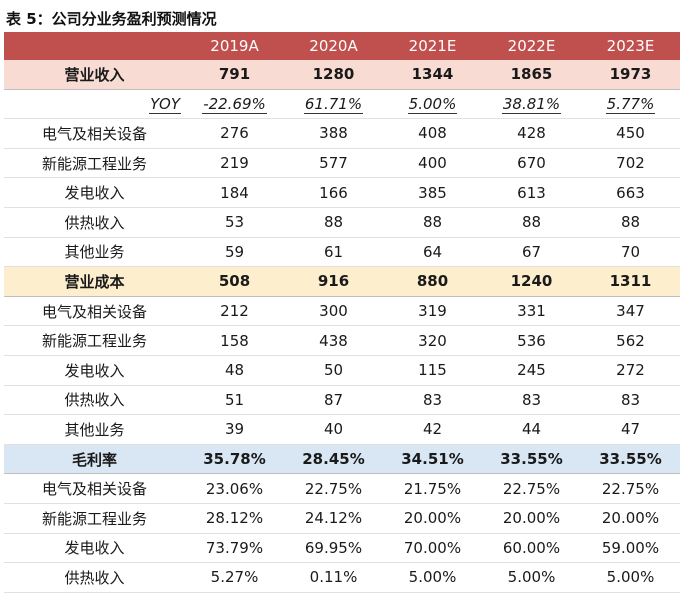 This screenshot has height=593, width=682. I want to click on table-cell: 702, so click(630, 163).